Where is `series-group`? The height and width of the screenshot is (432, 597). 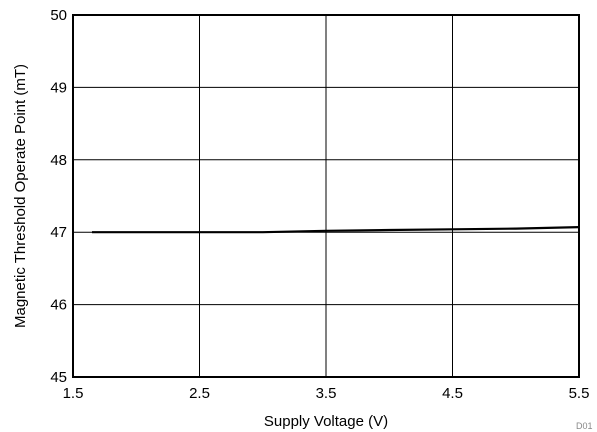
series-group is located at coordinates (336, 230).